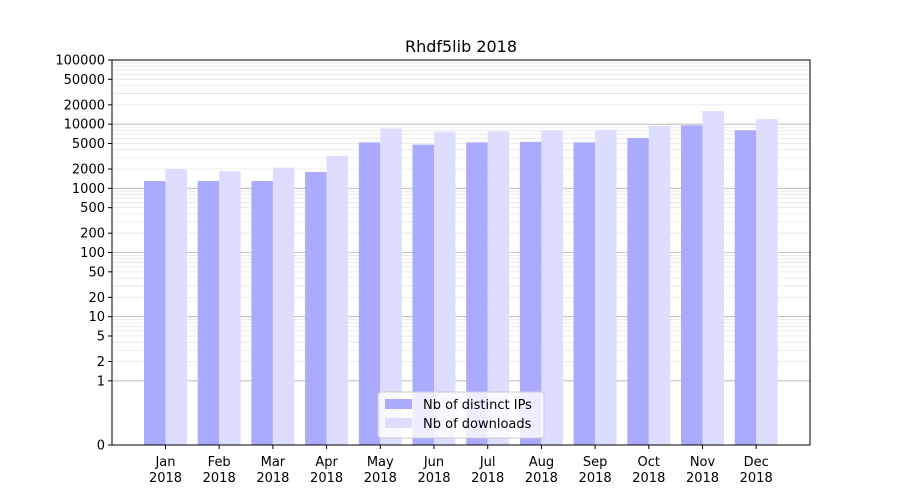  What do you see at coordinates (756, 470) in the screenshot?
I see `x-tick-label: Dec 2018` at bounding box center [756, 470].